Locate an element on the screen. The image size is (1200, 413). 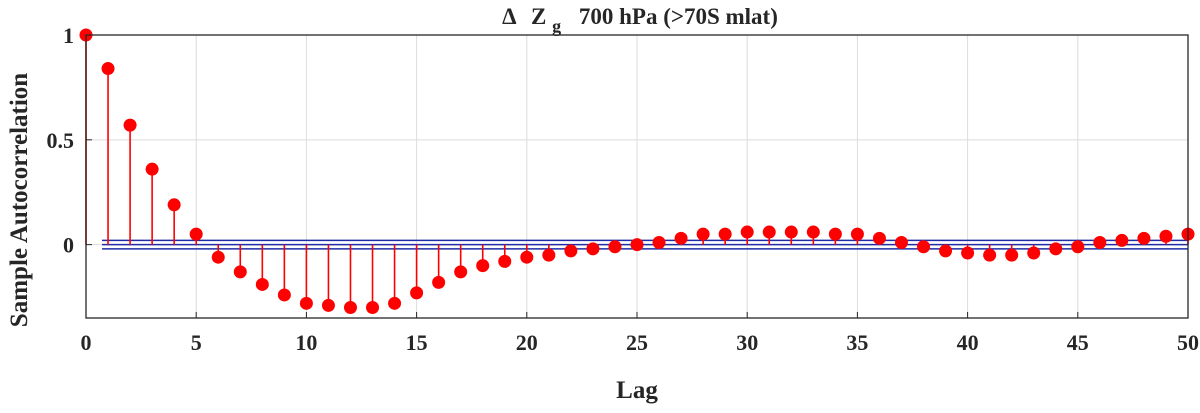
x-tick-label: 50 is located at coordinates (1188, 342).